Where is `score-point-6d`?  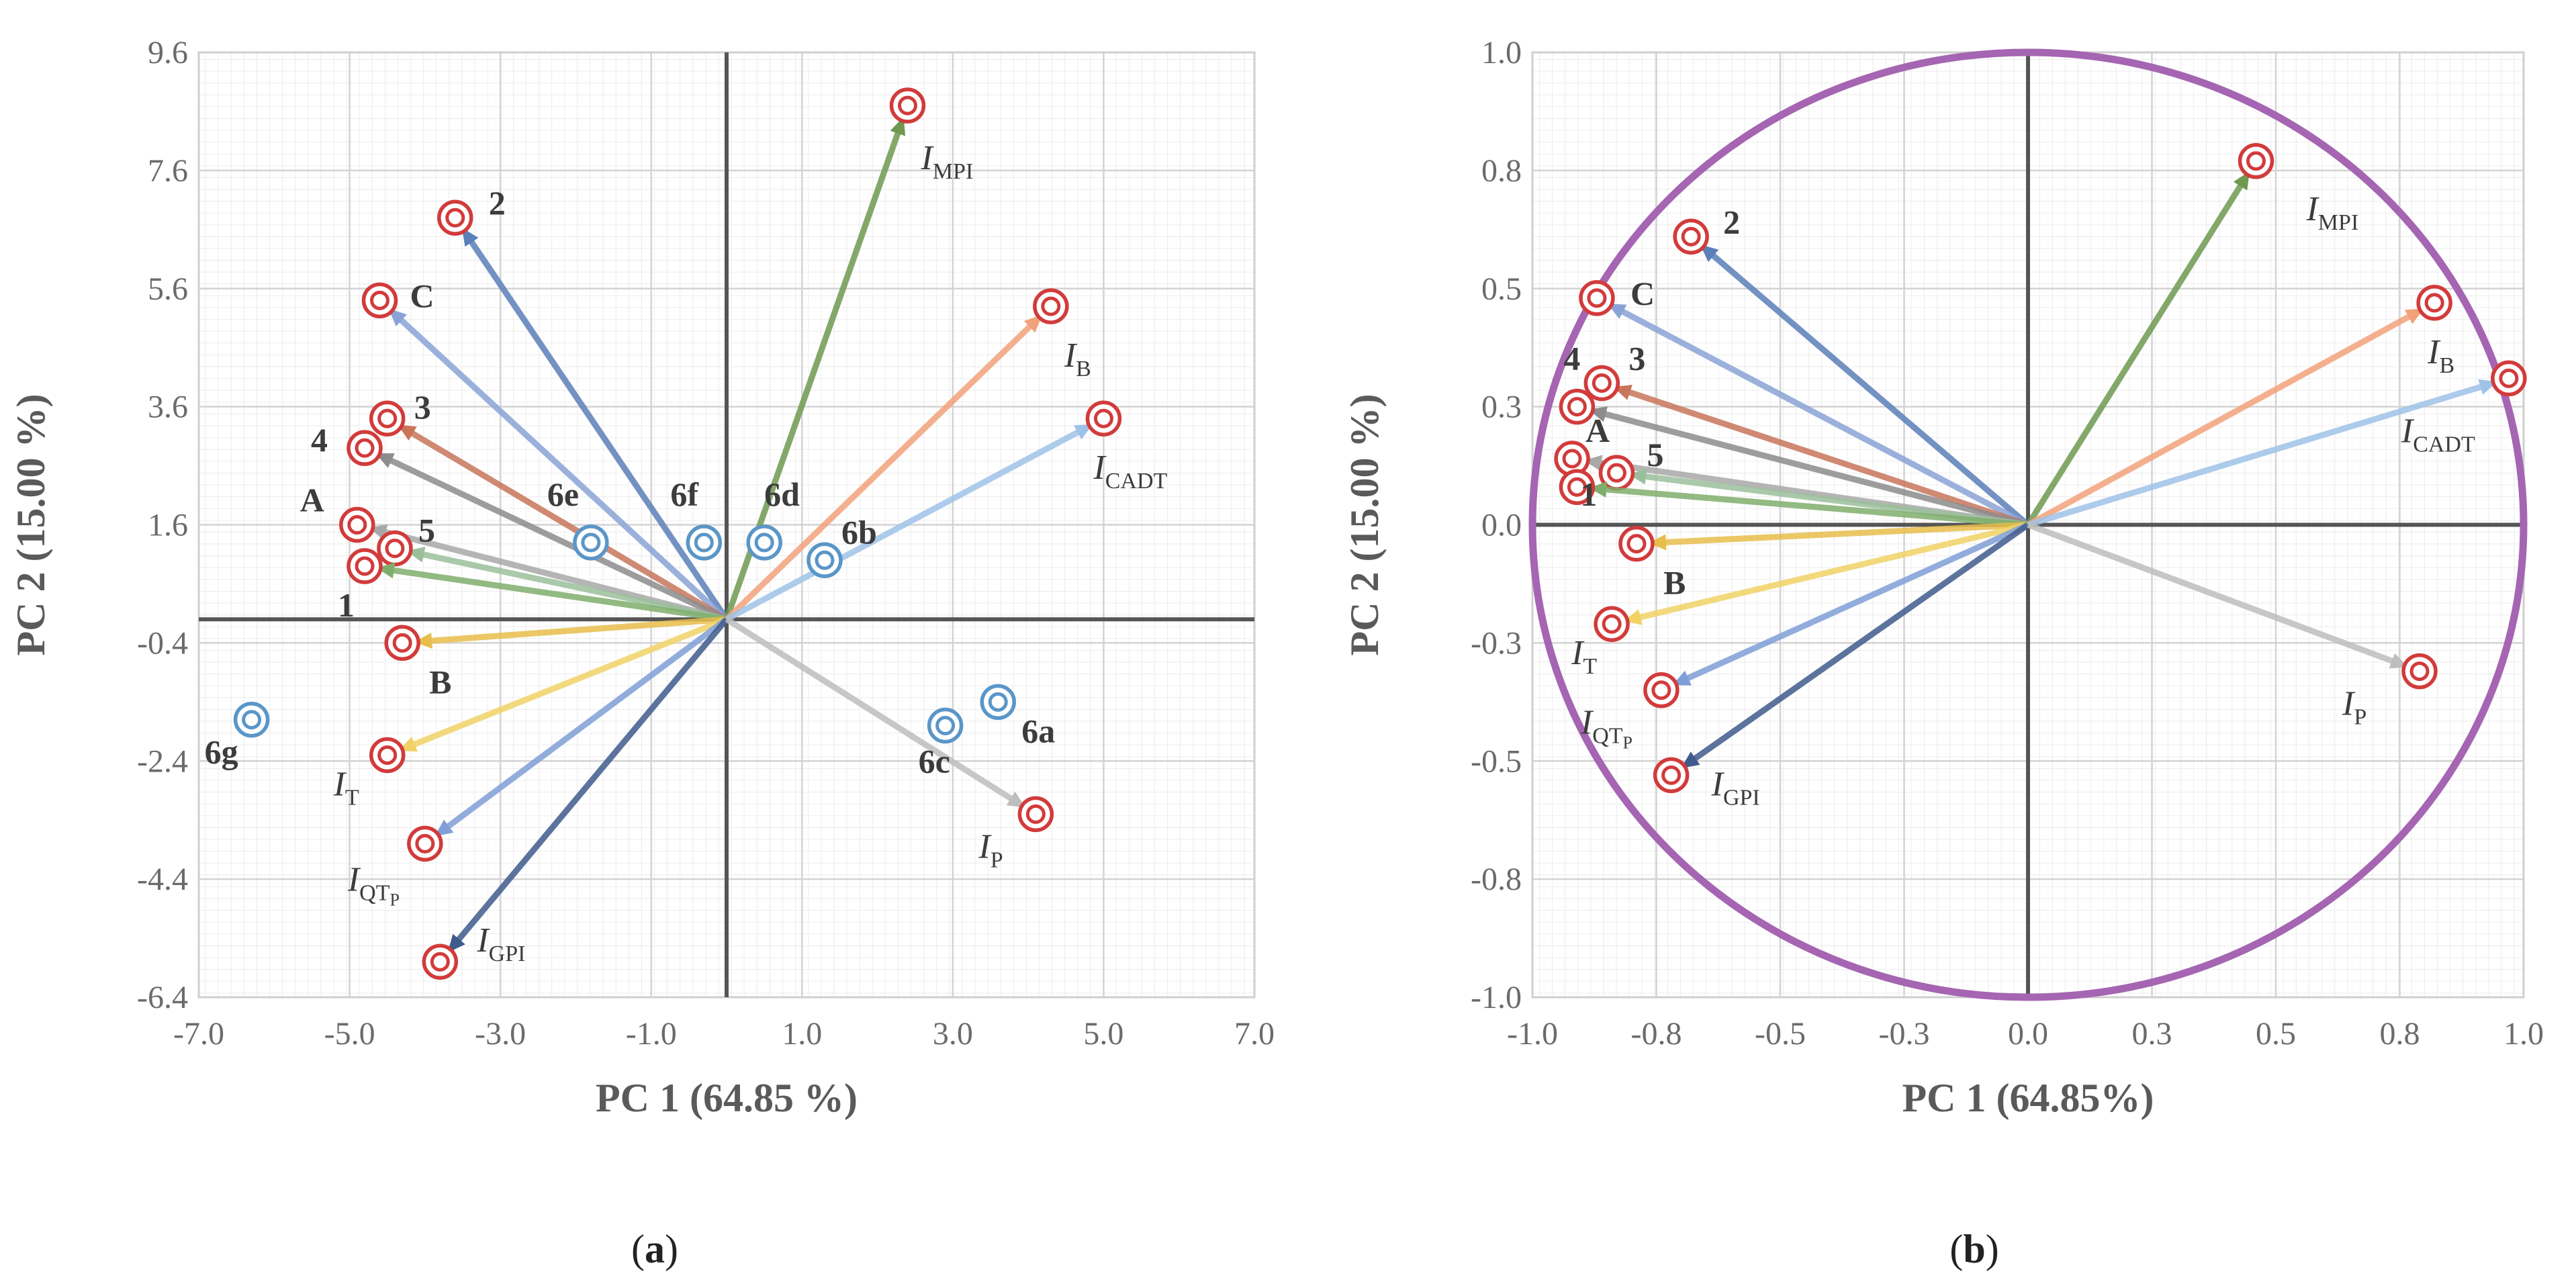
score-point-6d is located at coordinates (764, 542).